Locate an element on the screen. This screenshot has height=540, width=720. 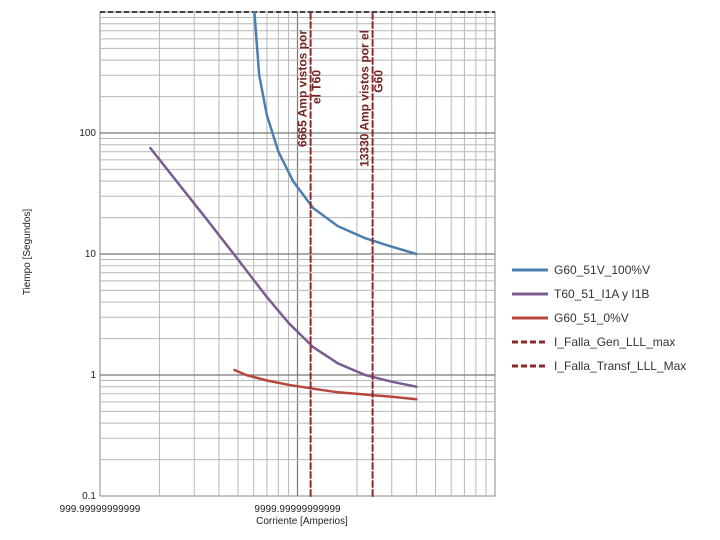
annotation-label-line2: el T60 is located at coordinates (317, 87).